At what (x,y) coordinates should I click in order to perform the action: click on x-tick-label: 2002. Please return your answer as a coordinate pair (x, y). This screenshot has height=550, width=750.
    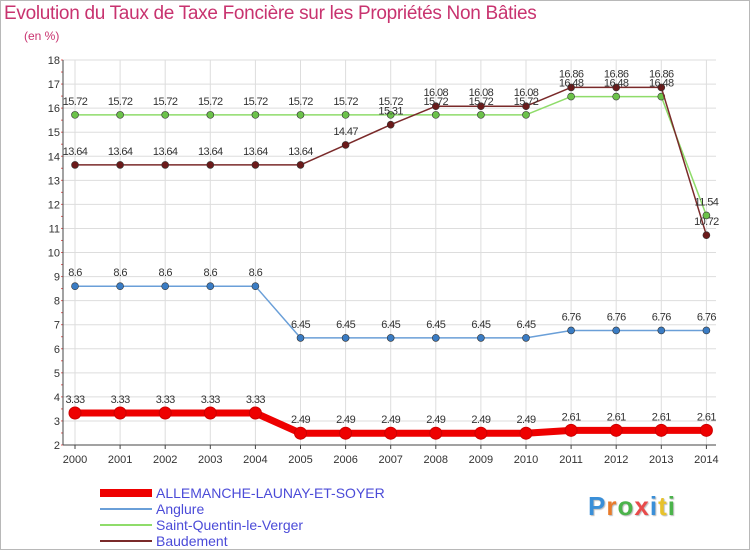
    Looking at the image, I should click on (165, 460).